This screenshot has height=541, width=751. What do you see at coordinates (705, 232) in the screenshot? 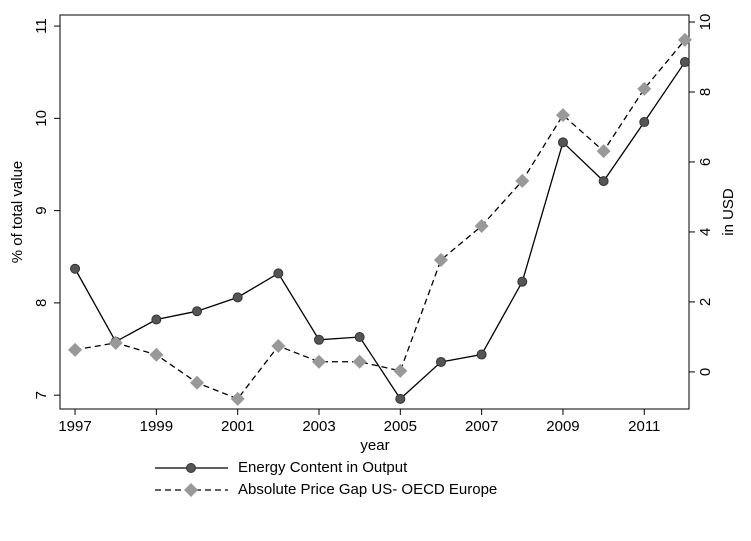
I see `y2-tick-label: 4` at bounding box center [705, 232].